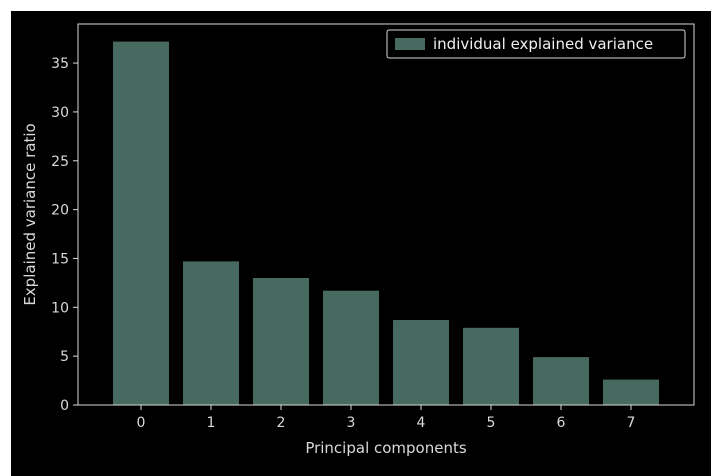 This screenshot has height=476, width=711. I want to click on y-tick-label: 0, so click(64, 406).